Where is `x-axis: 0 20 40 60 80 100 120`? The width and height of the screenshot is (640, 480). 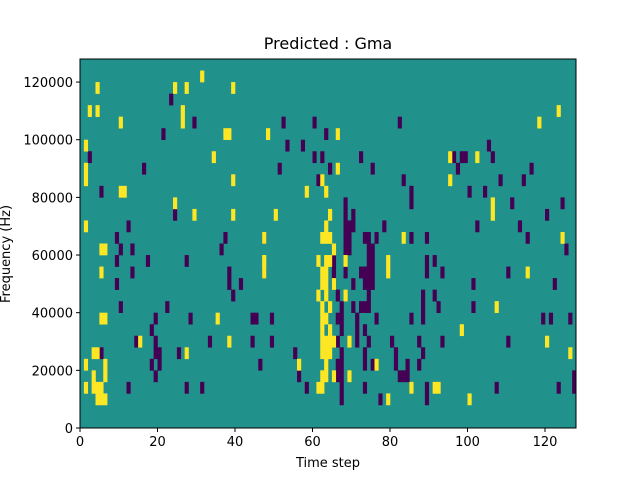
x-axis: 0 20 40 60 80 100 120 is located at coordinates (317, 439).